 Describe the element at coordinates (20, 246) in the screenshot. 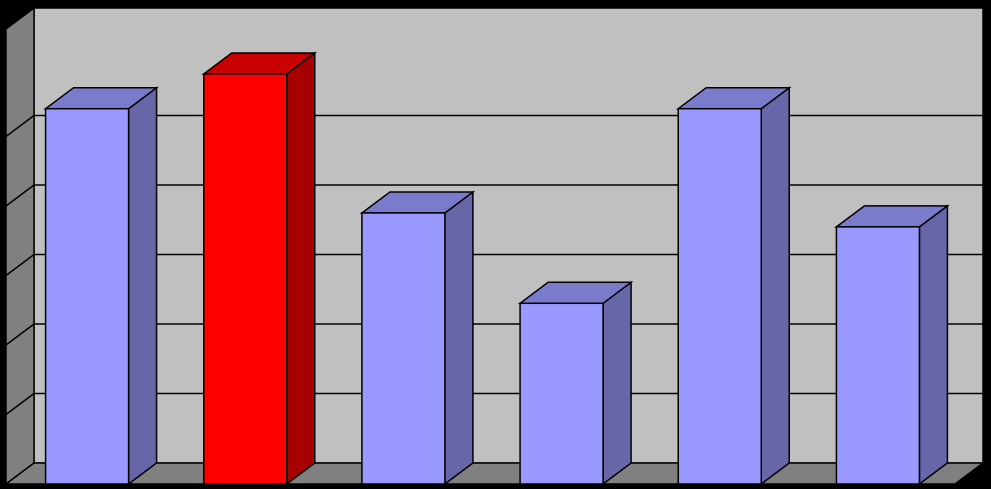

I see `side-wall` at that location.